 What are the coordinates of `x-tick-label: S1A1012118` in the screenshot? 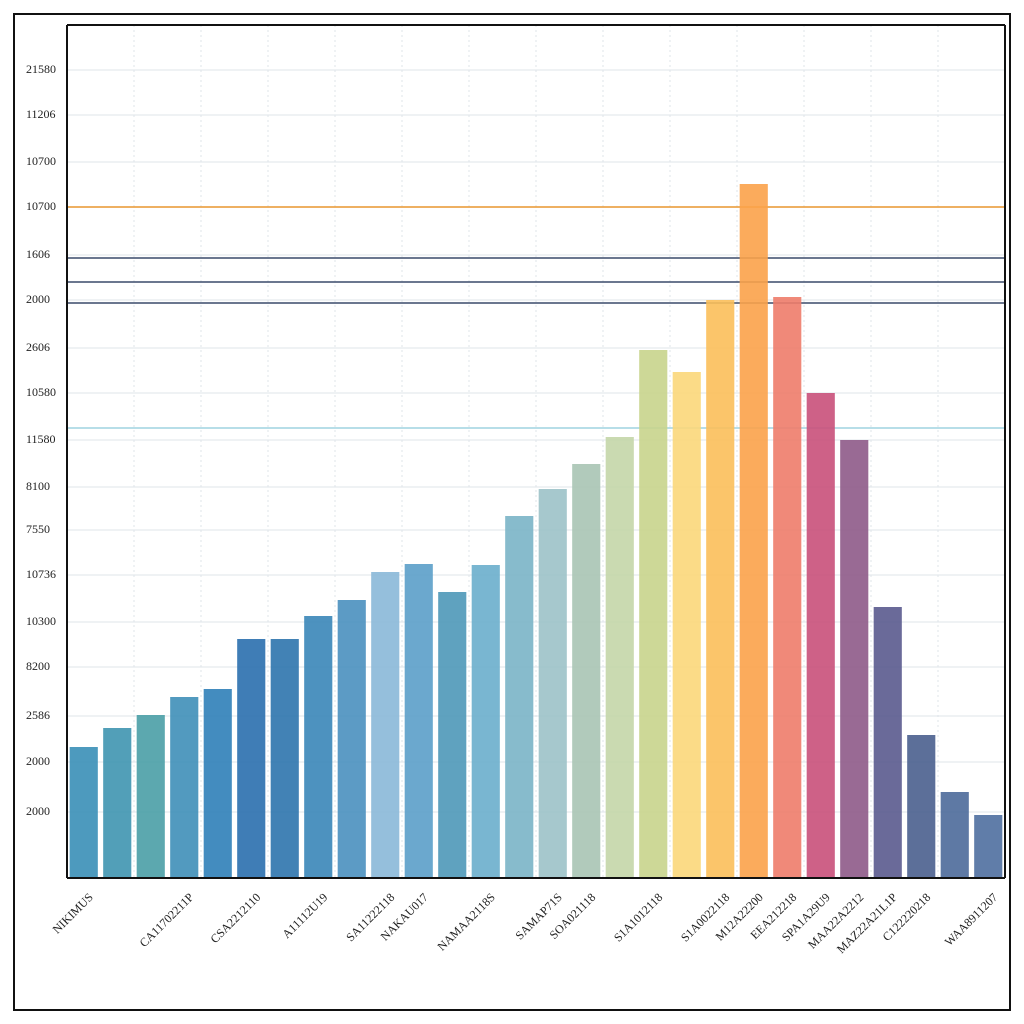 It's located at (638, 917).